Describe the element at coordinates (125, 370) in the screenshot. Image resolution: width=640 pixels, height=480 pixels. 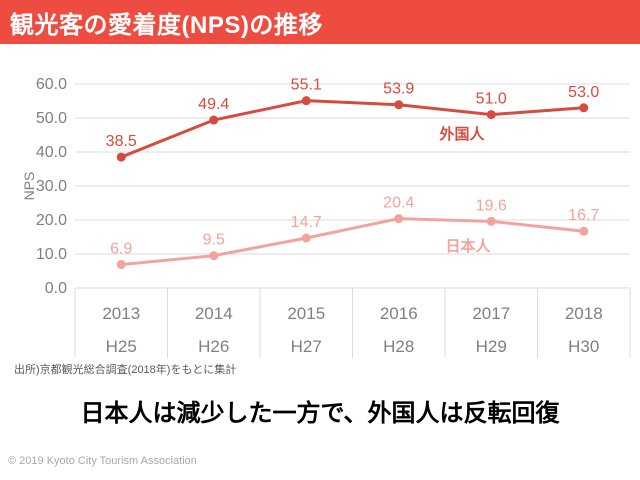
I see `source-note: 出所)京都観光総合調査(2018年)をもとに集計` at that location.